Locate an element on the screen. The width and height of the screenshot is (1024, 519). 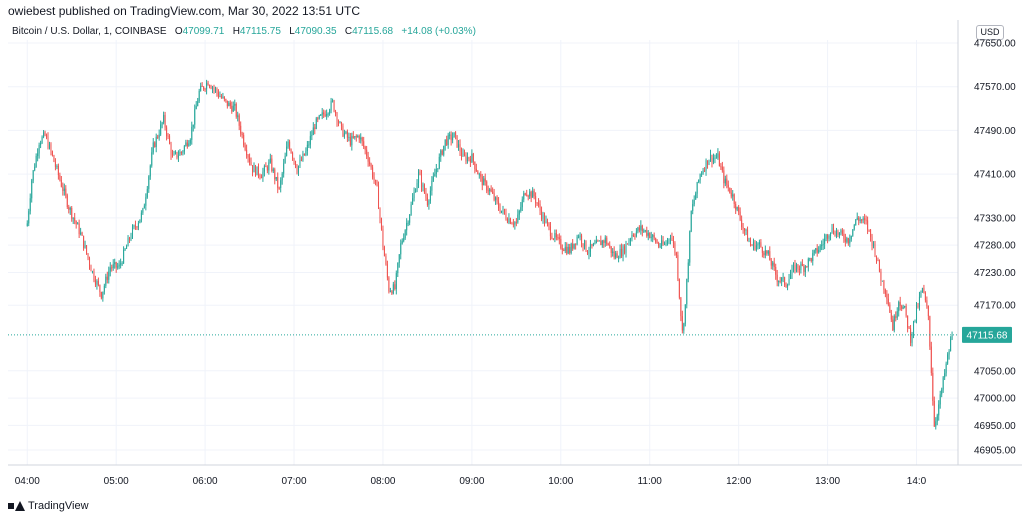
open-label: O is located at coordinates (178, 31).